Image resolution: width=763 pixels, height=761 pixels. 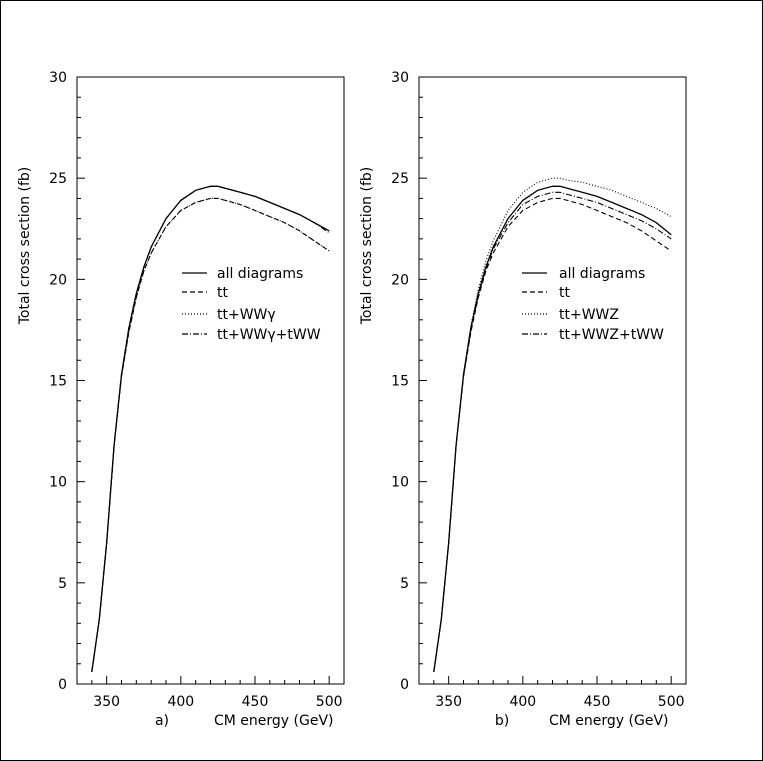 I want to click on panel-label: a), so click(x=162, y=721).